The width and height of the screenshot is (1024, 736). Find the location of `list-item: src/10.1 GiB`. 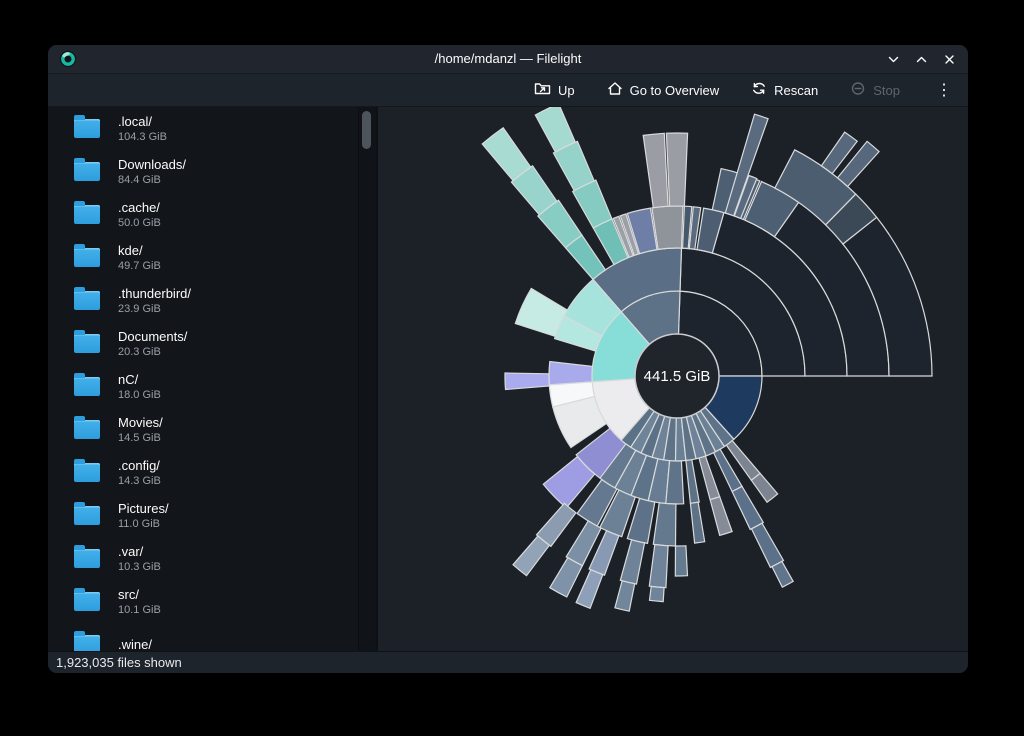

list-item: src/10.1 GiB is located at coordinates (203, 601).